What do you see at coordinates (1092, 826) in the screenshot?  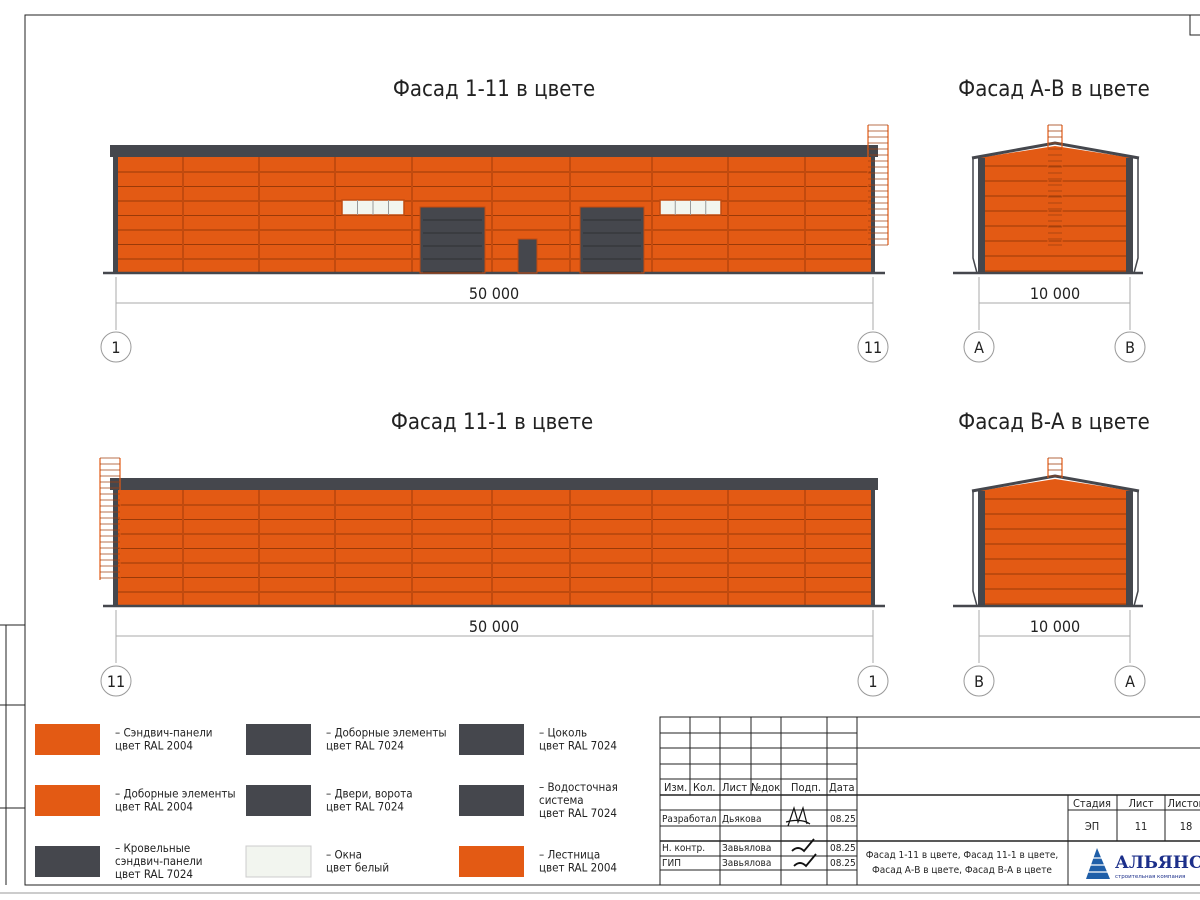 I see `stage-value: ЭП` at bounding box center [1092, 826].